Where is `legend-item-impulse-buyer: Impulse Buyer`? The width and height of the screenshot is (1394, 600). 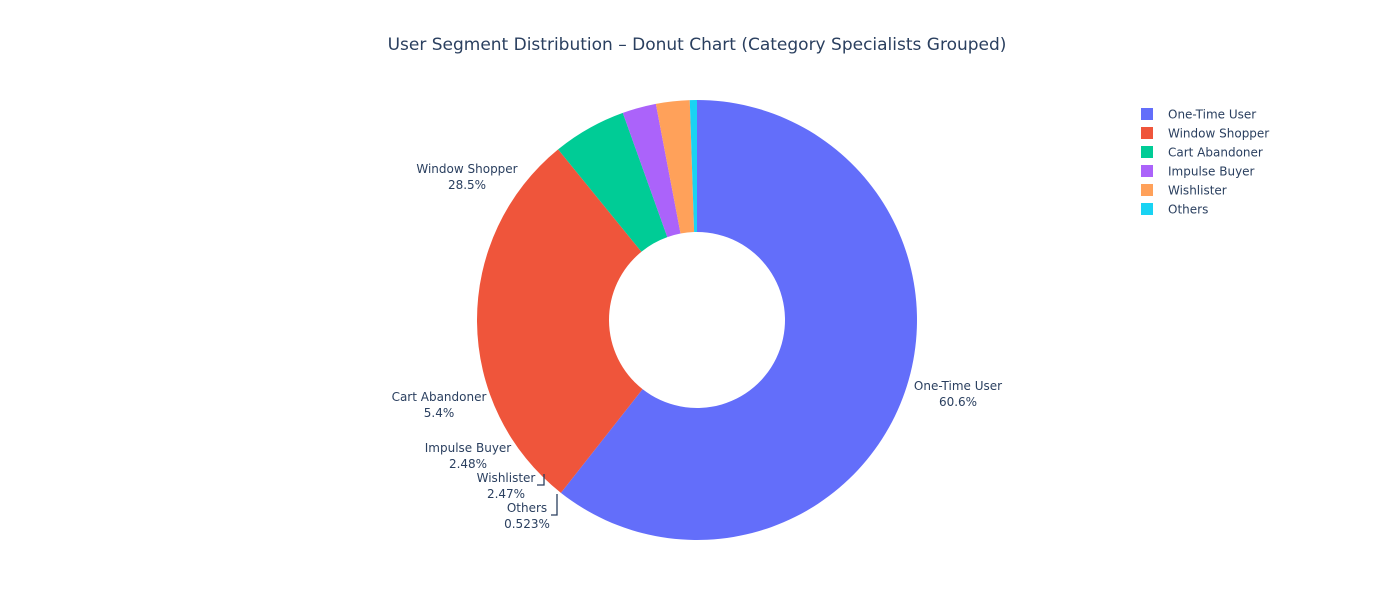
legend-item-impulse-buyer: Impulse Buyer is located at coordinates (1198, 172).